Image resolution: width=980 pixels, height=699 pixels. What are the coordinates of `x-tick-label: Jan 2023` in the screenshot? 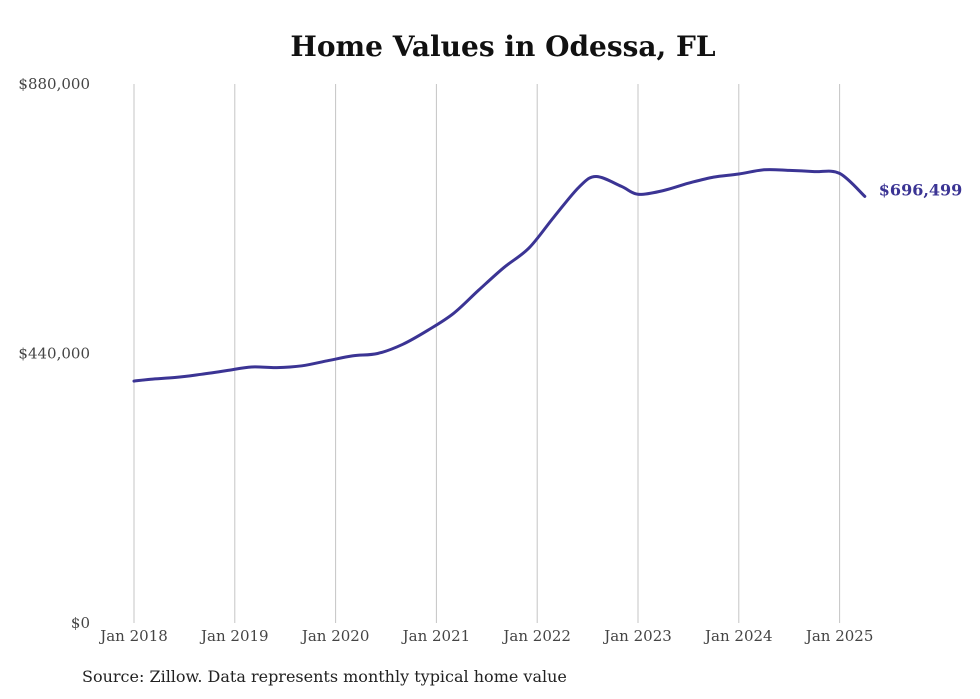 It's located at (637, 636).